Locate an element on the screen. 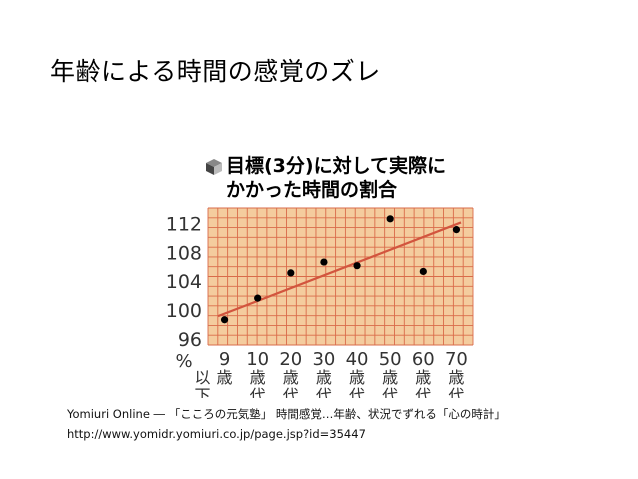  x-tick-label: 40 is located at coordinates (357, 359).